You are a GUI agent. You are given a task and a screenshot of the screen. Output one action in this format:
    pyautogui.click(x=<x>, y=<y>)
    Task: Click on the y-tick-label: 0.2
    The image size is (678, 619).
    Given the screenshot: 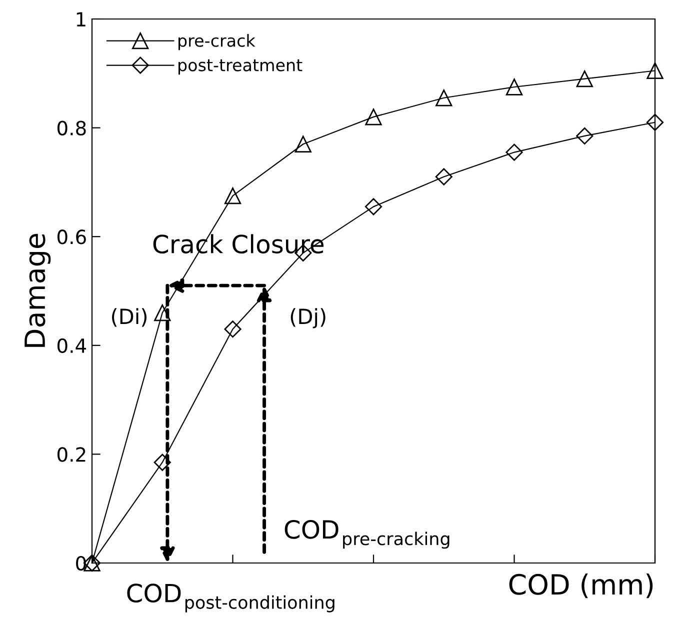 What is the action you would take?
    pyautogui.click(x=72, y=454)
    